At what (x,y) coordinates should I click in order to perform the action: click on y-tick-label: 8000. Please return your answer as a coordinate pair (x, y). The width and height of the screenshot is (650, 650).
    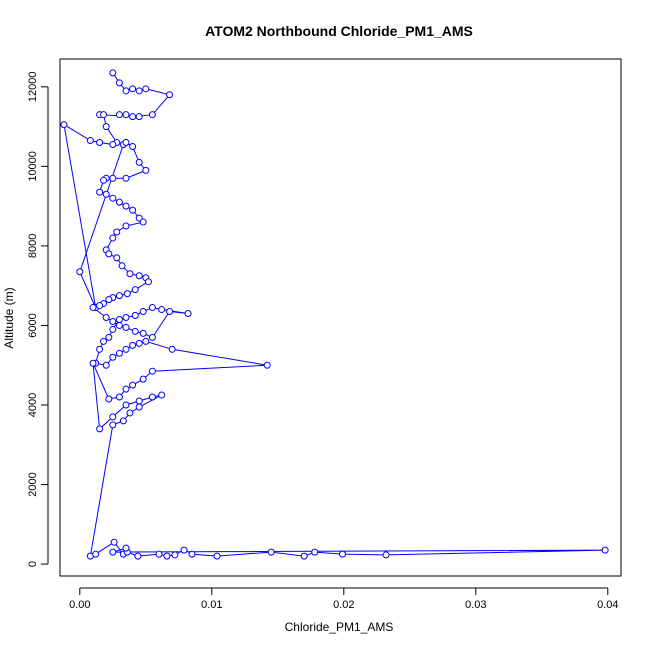
    Looking at the image, I should click on (33, 246).